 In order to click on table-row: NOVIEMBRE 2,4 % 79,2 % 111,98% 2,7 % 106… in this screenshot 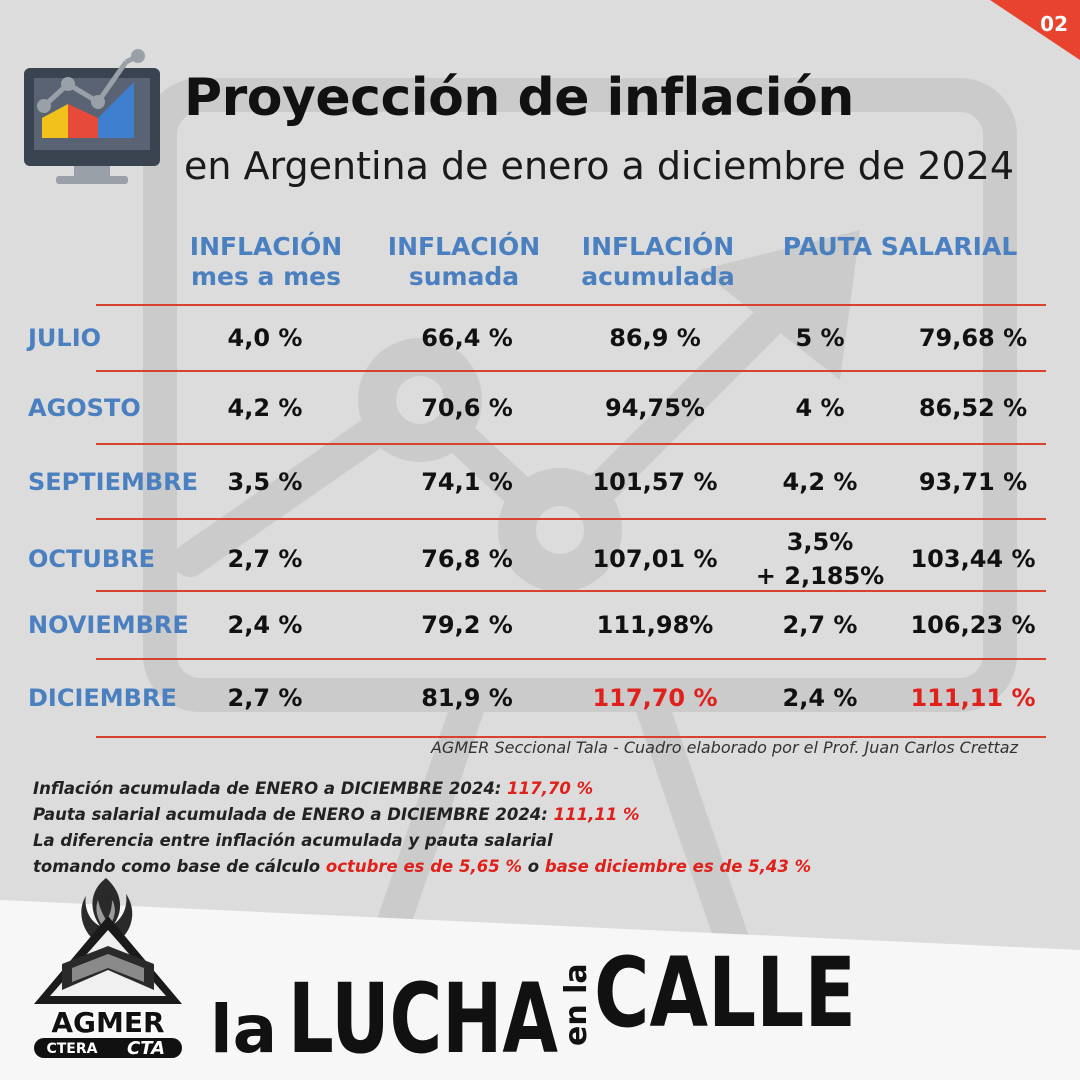, I will do `click(540, 625)`.